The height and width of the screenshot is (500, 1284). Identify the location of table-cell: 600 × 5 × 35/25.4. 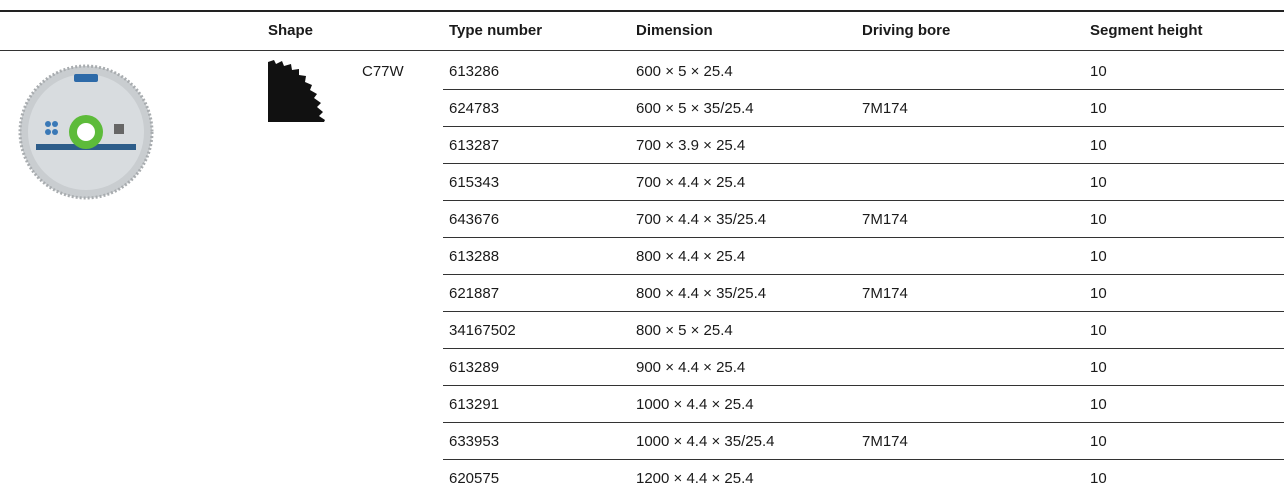
(695, 108).